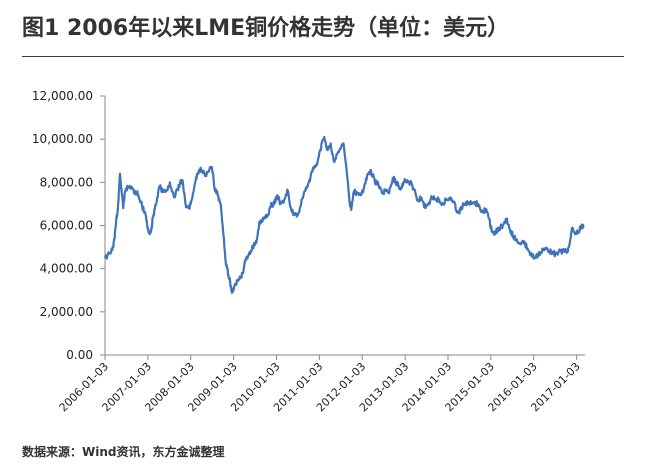 The height and width of the screenshot is (472, 645). Describe the element at coordinates (123, 452) in the screenshot. I see `source-note: 数据来源：Wind资讯，东方金诚整理` at that location.